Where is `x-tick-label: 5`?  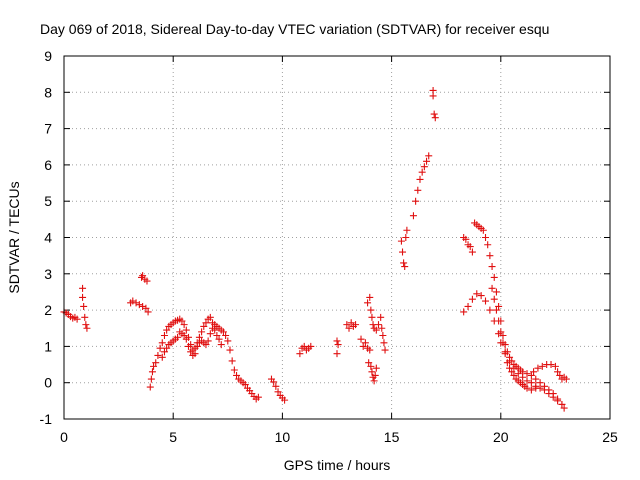 x-tick-label: 5 is located at coordinates (173, 437).